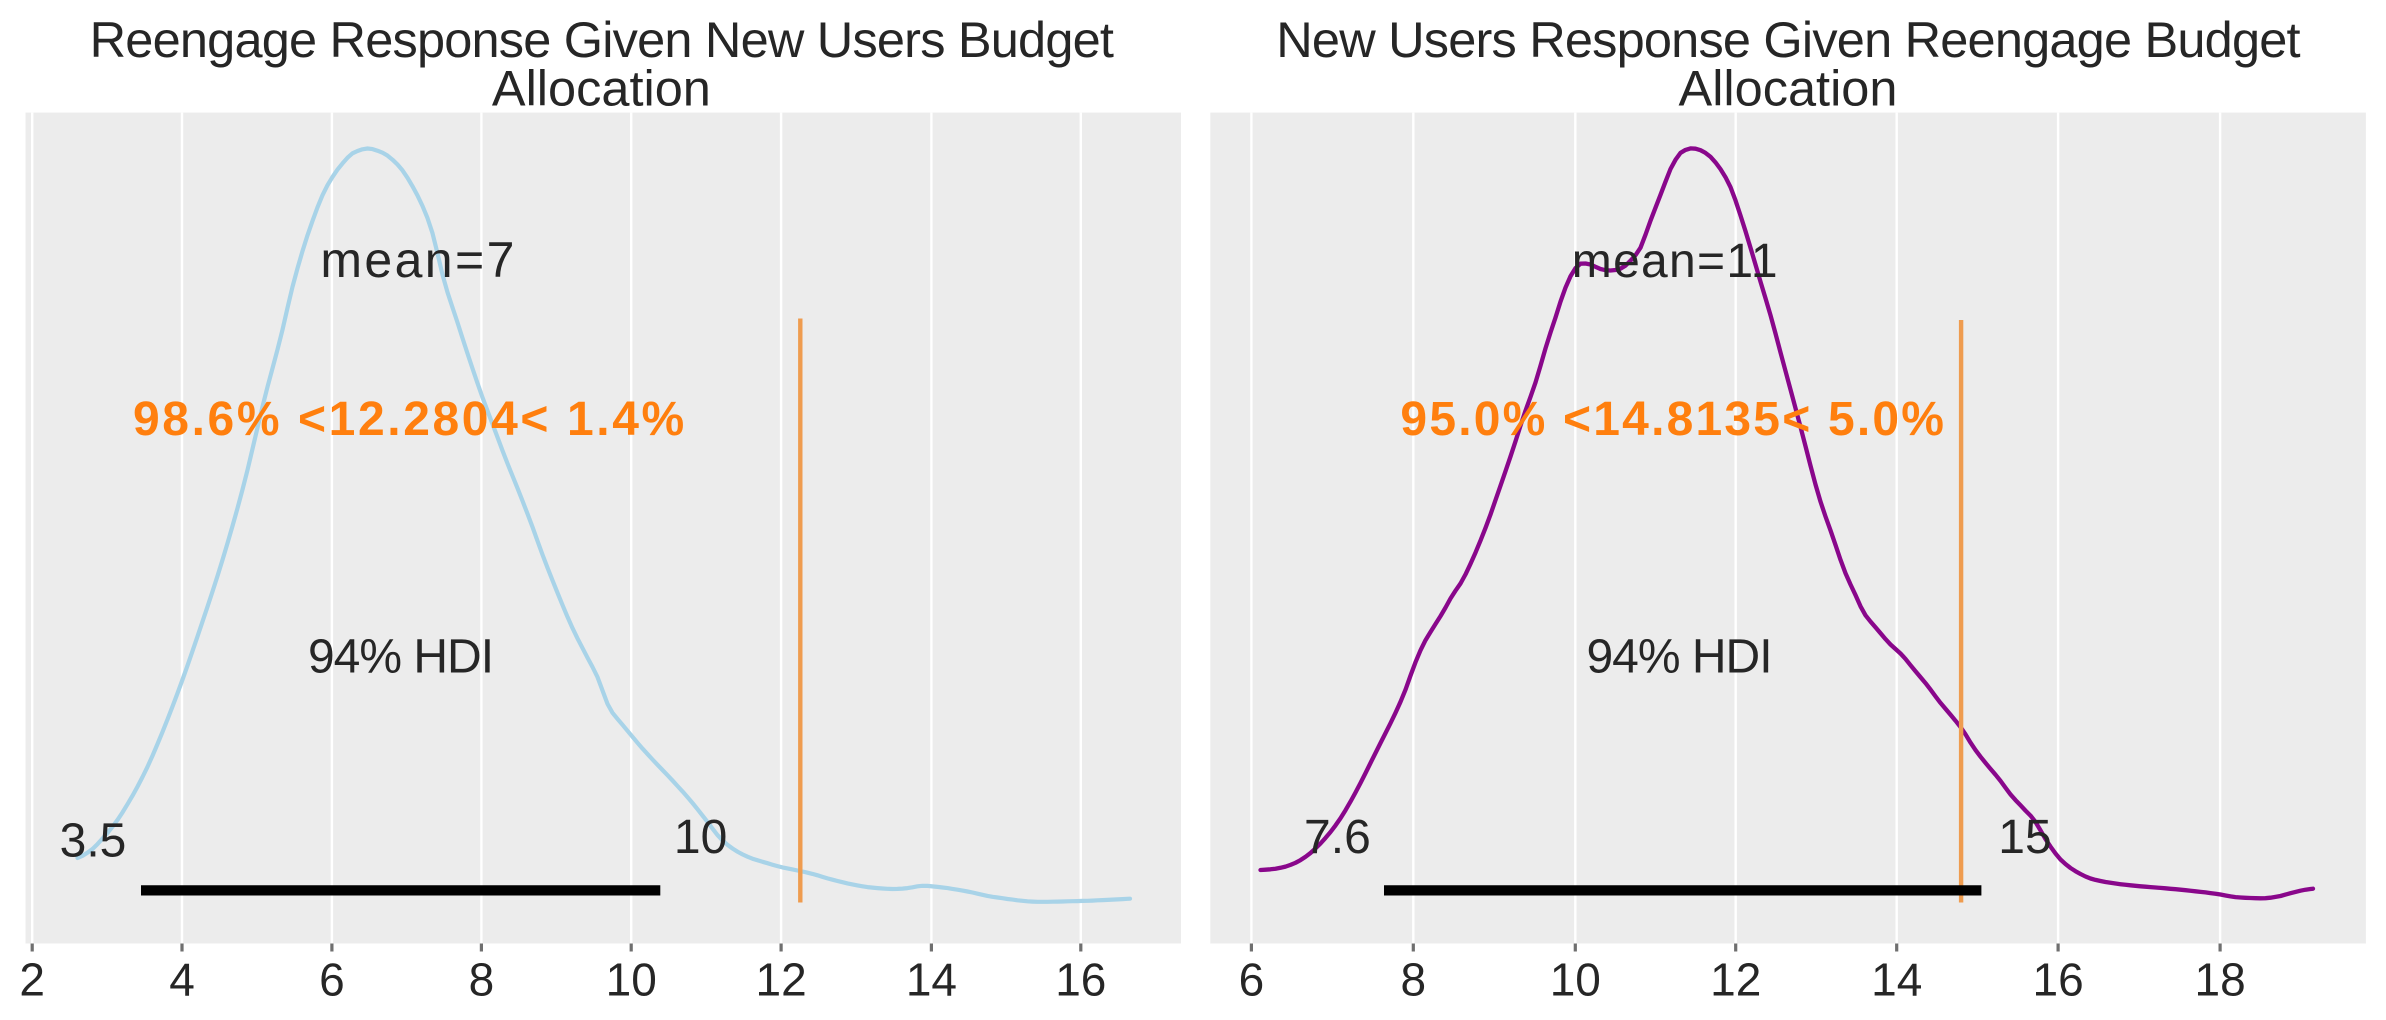 This screenshot has height=1020, width=2386. What do you see at coordinates (32, 980) in the screenshot?
I see `svg-text: 2` at bounding box center [32, 980].